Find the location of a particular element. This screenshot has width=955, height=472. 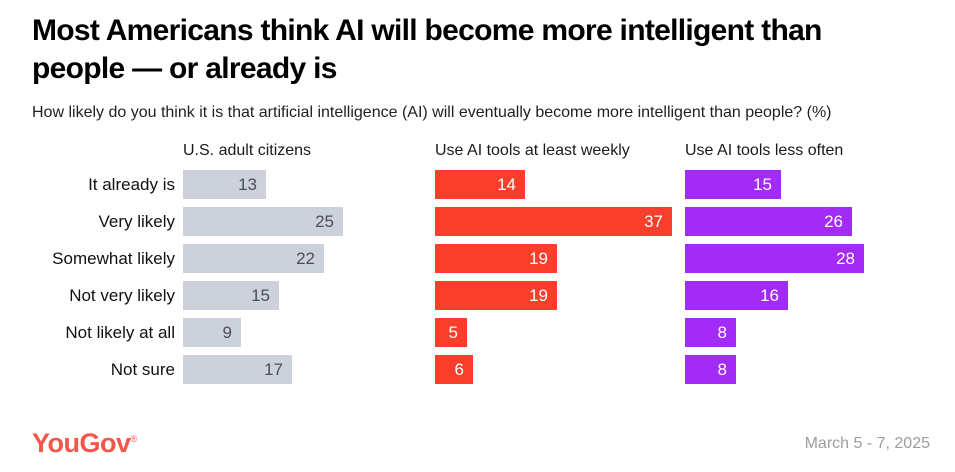

bar: 22 is located at coordinates (253, 259).